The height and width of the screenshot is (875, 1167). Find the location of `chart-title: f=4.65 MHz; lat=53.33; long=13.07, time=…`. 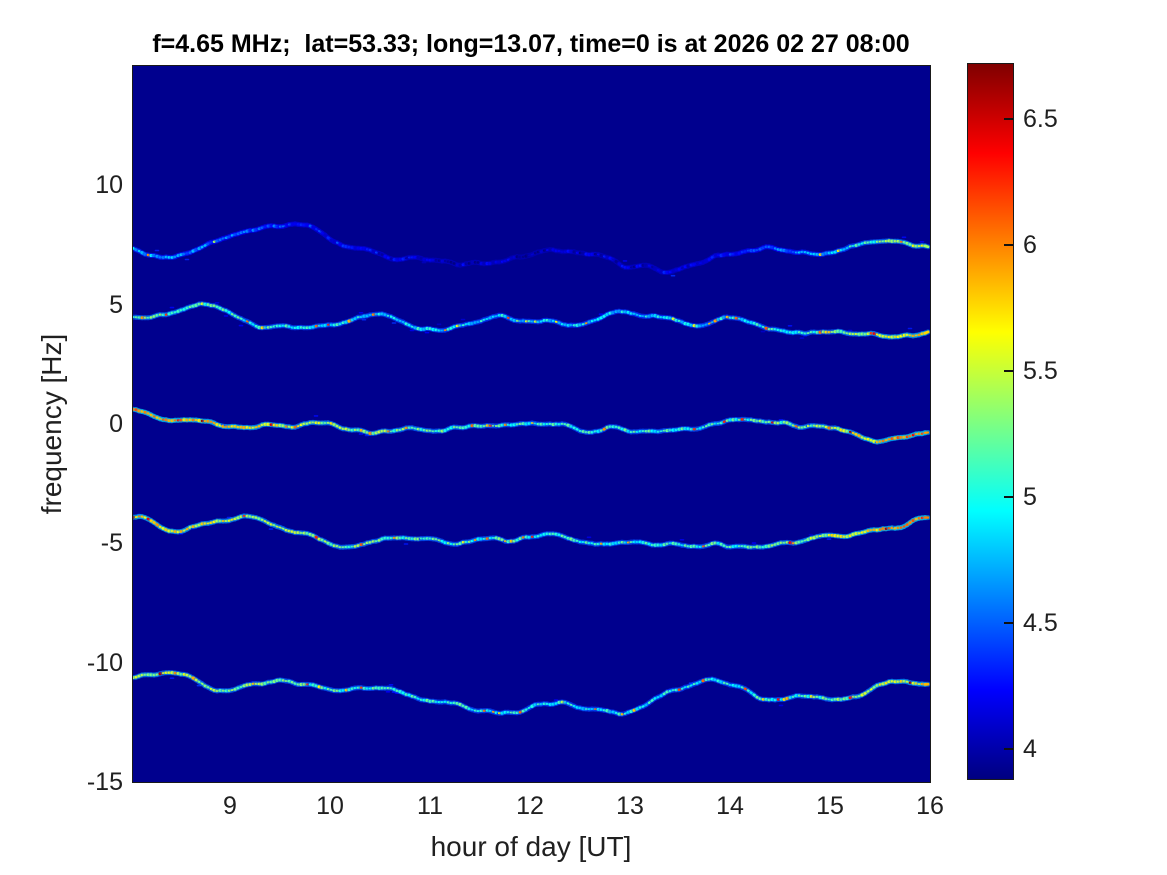

chart-title: f=4.65 MHz; lat=53.33; long=13.07, time=… is located at coordinates (531, 44).